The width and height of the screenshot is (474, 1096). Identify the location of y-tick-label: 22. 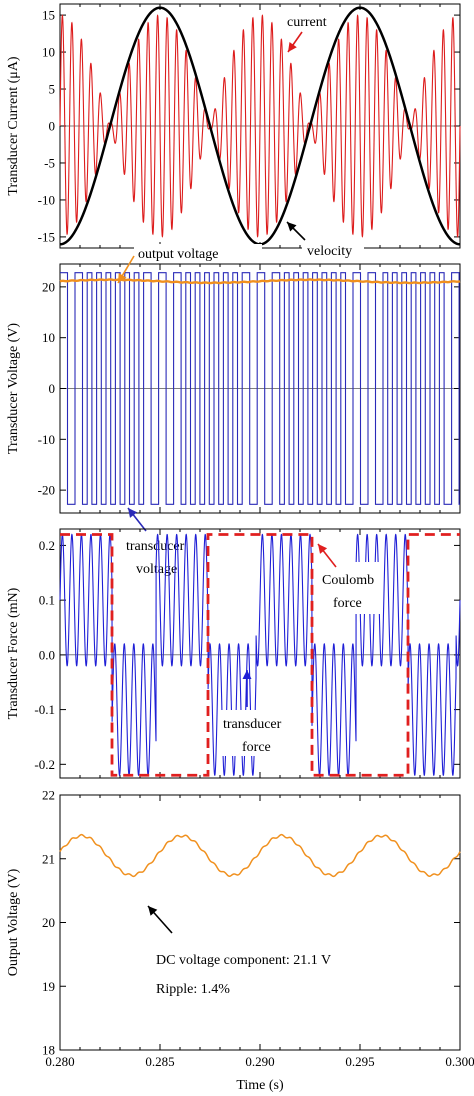
(48, 795).